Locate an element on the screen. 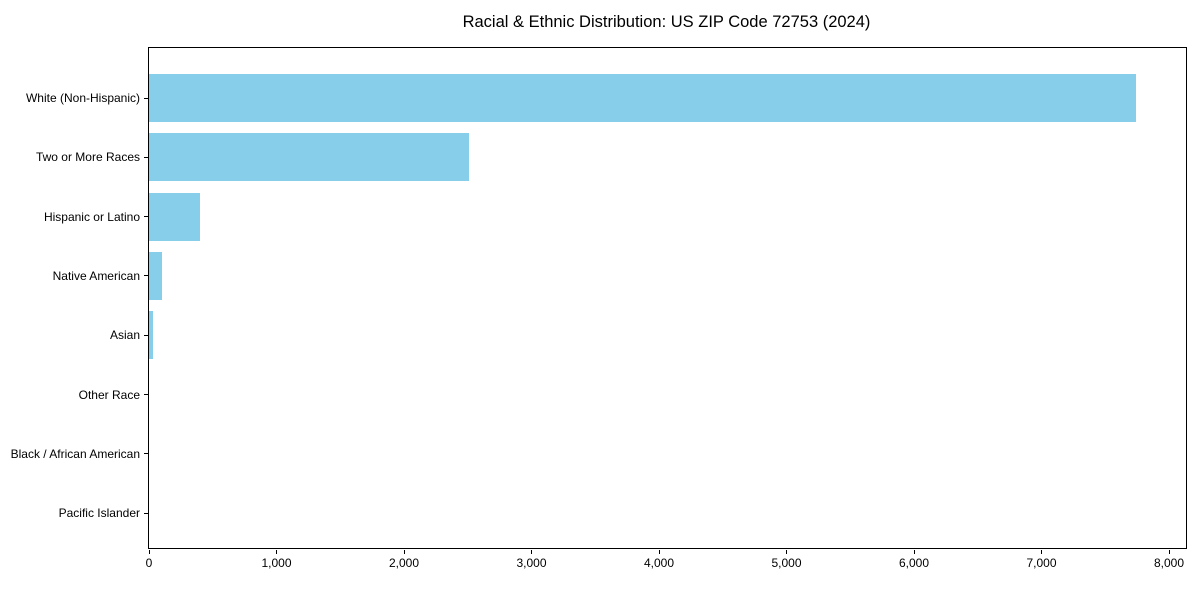 The width and height of the screenshot is (1200, 600). x-tick-label: 6,000 is located at coordinates (914, 563).